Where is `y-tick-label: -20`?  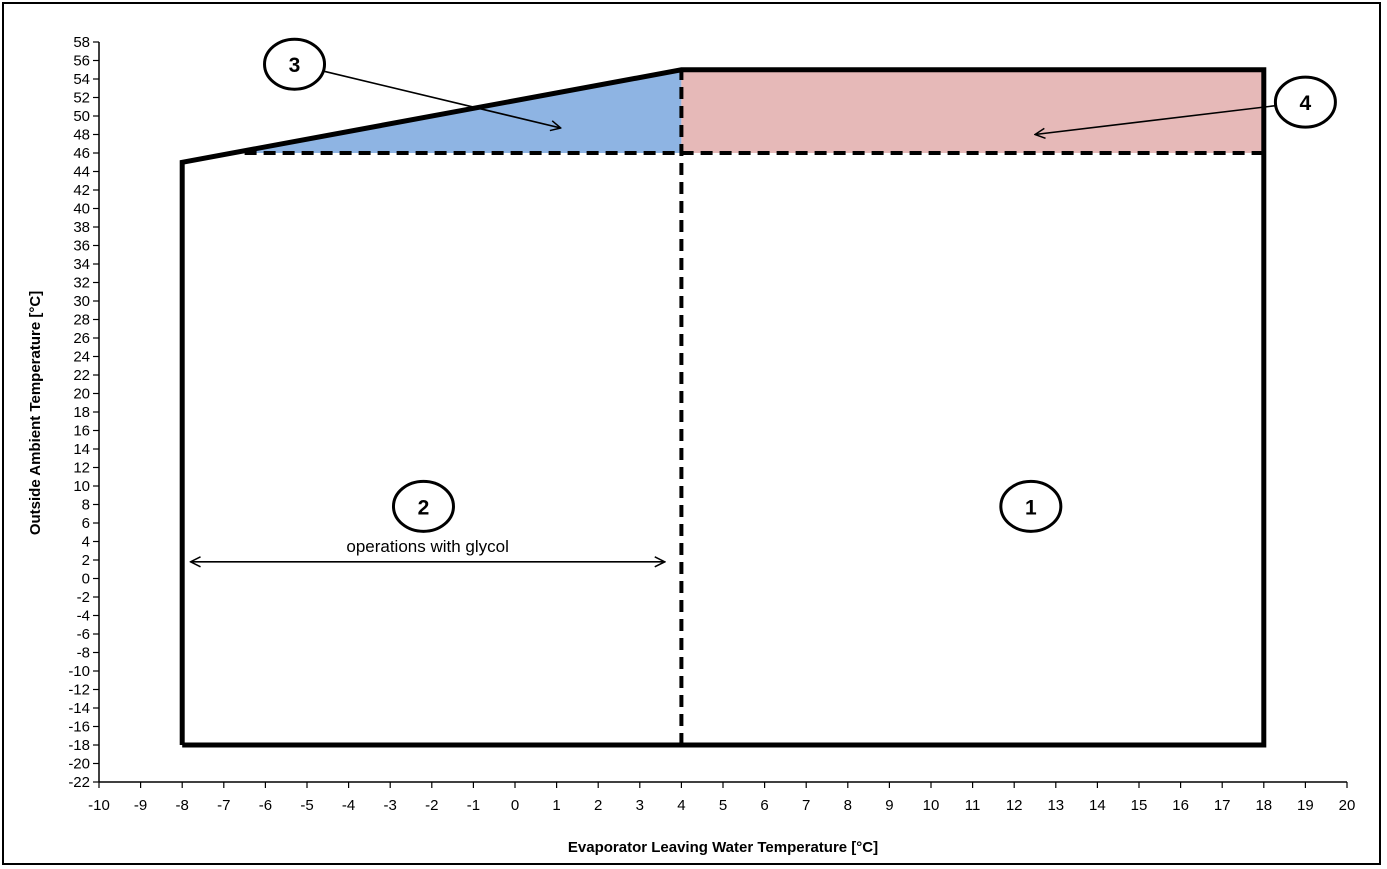
y-tick-label: -20 is located at coordinates (79, 764).